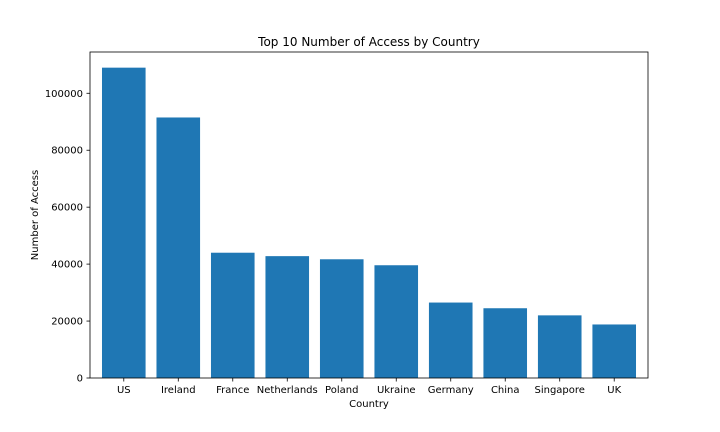 This screenshot has width=720, height=432. What do you see at coordinates (450, 340) in the screenshot?
I see `bar-germany` at bounding box center [450, 340].